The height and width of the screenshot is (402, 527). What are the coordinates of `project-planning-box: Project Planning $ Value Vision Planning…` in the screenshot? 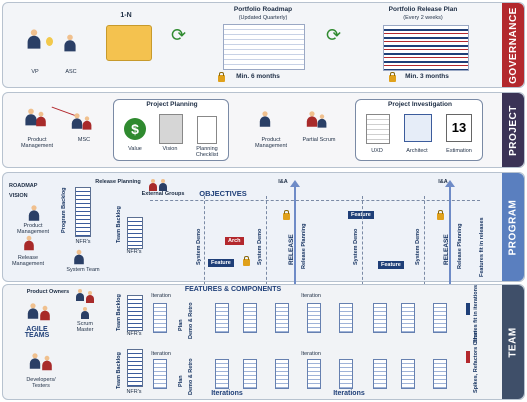 It's located at (171, 130).